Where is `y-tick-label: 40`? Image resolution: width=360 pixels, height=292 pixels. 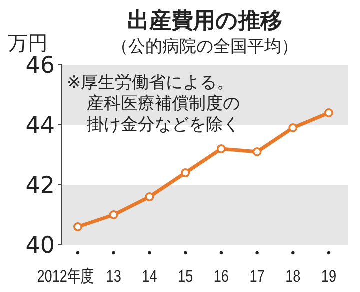
y-tick-label: 40 is located at coordinates (40, 246).